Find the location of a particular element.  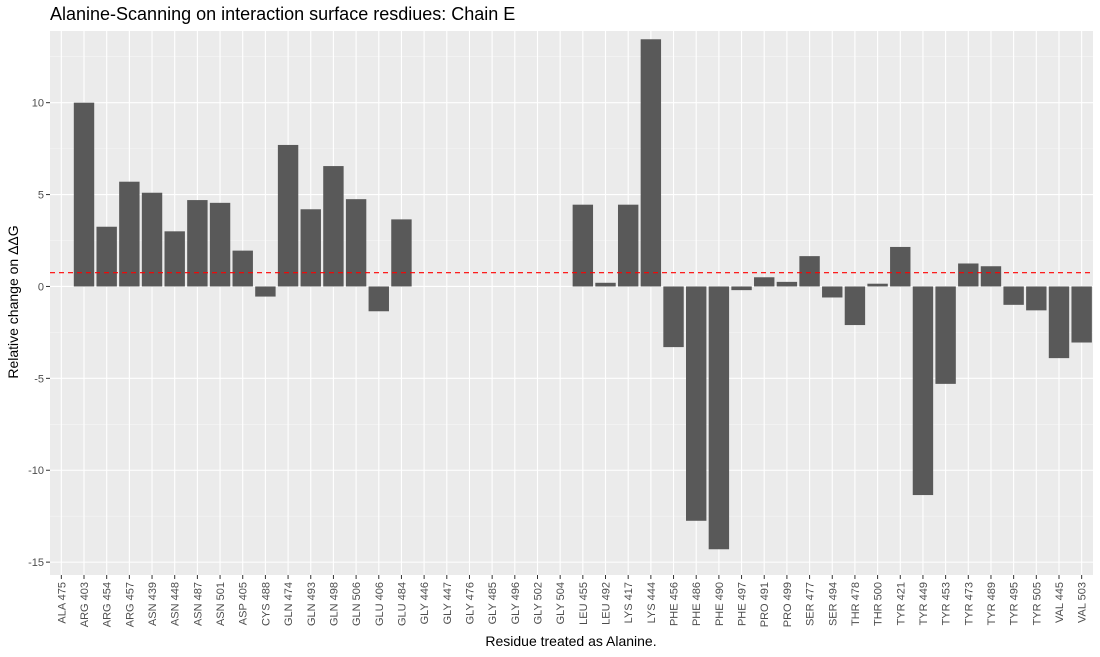

x-tick-label: ASN 487 is located at coordinates (198, 604).